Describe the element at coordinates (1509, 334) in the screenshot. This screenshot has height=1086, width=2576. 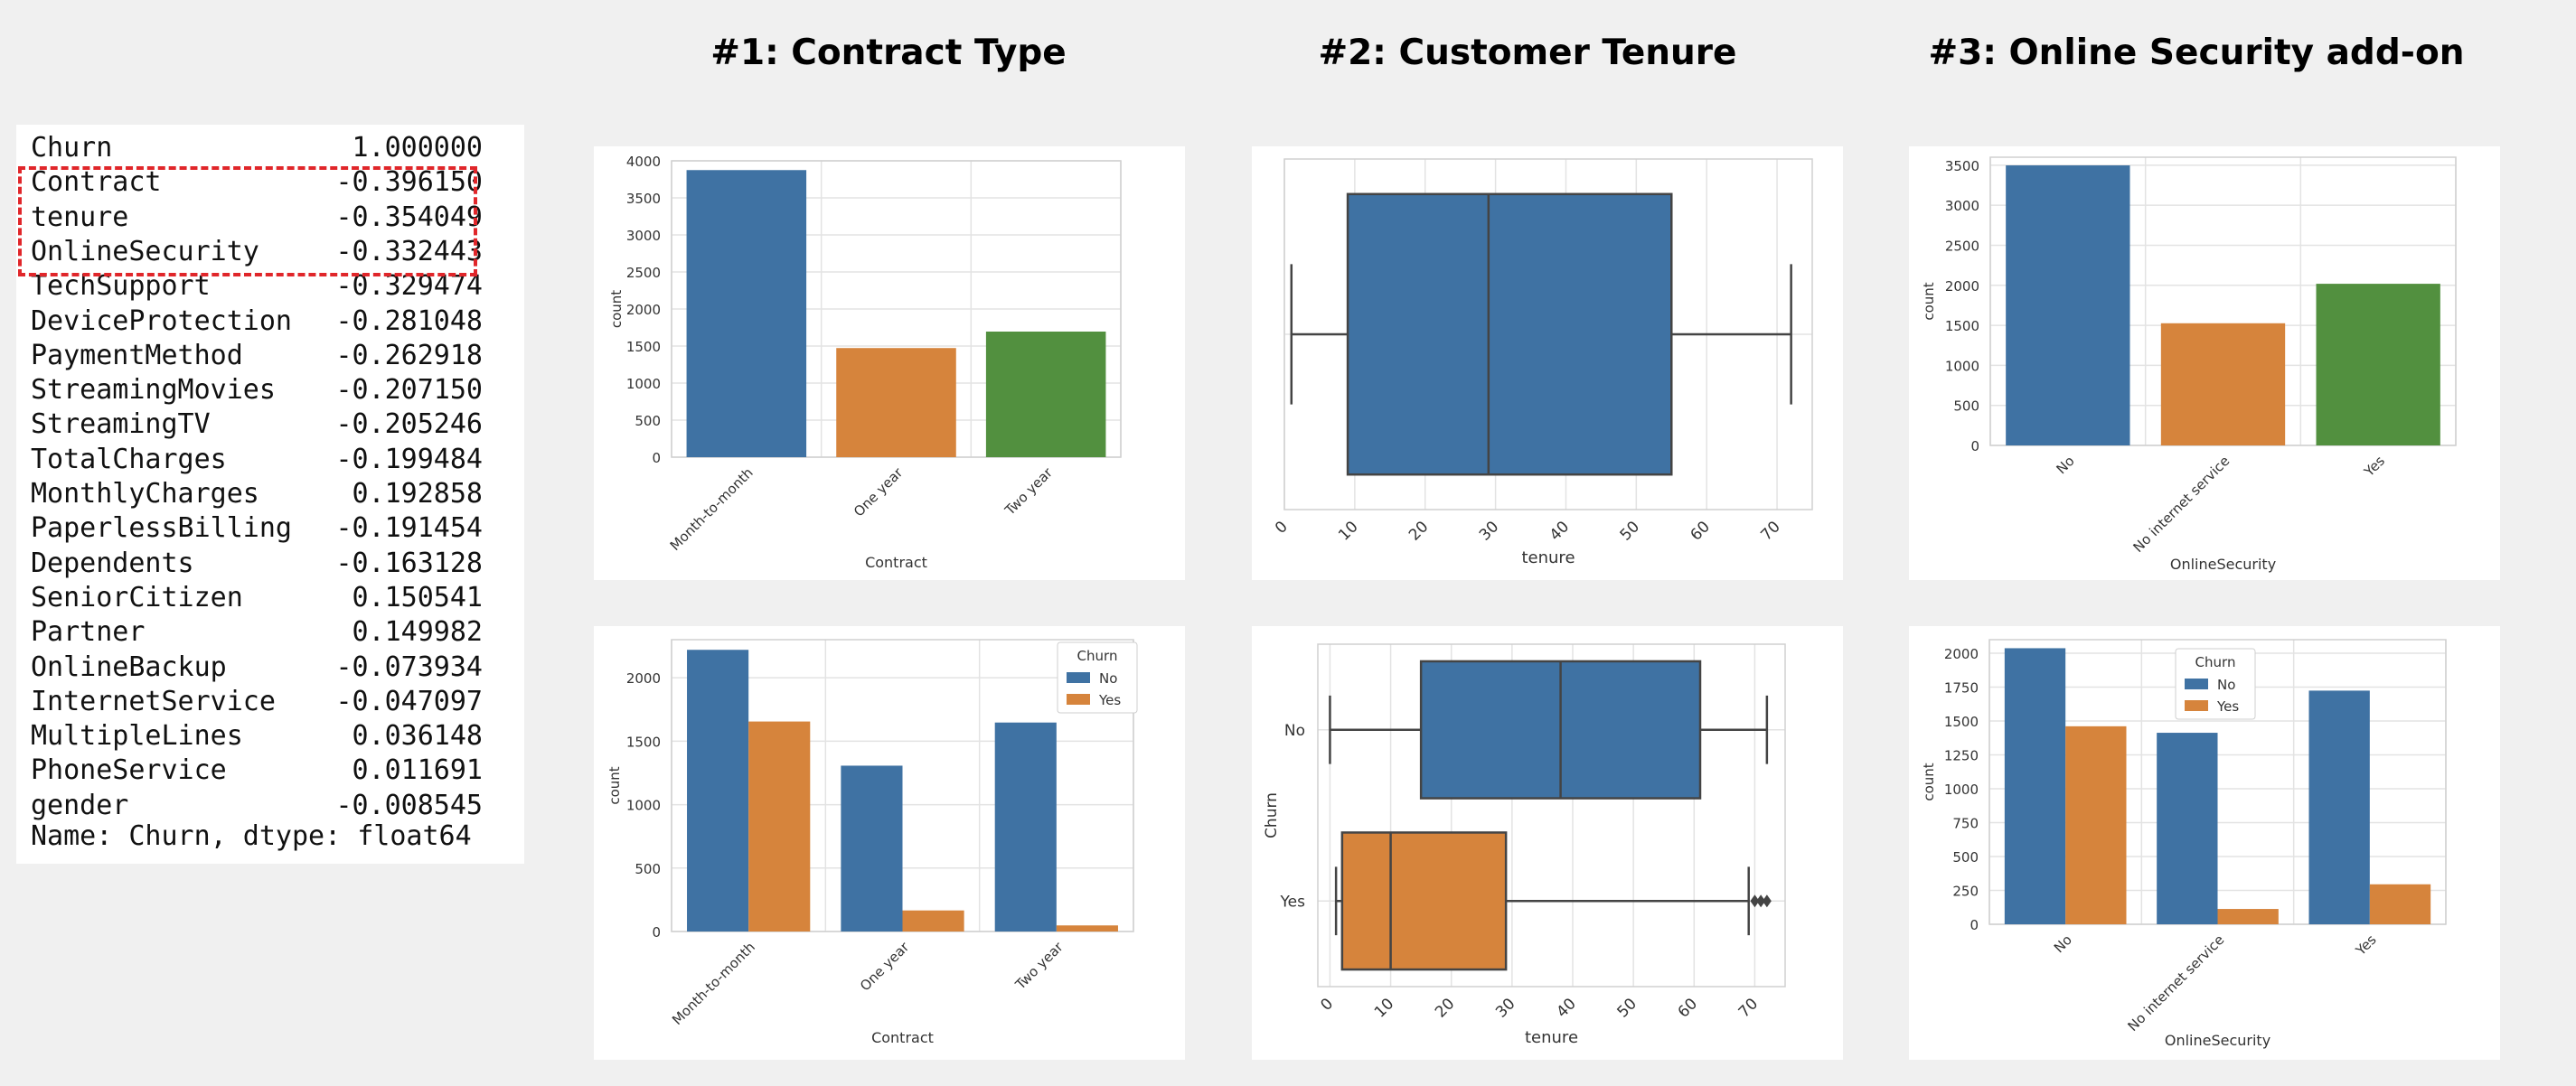
I see `box-iqr` at that location.